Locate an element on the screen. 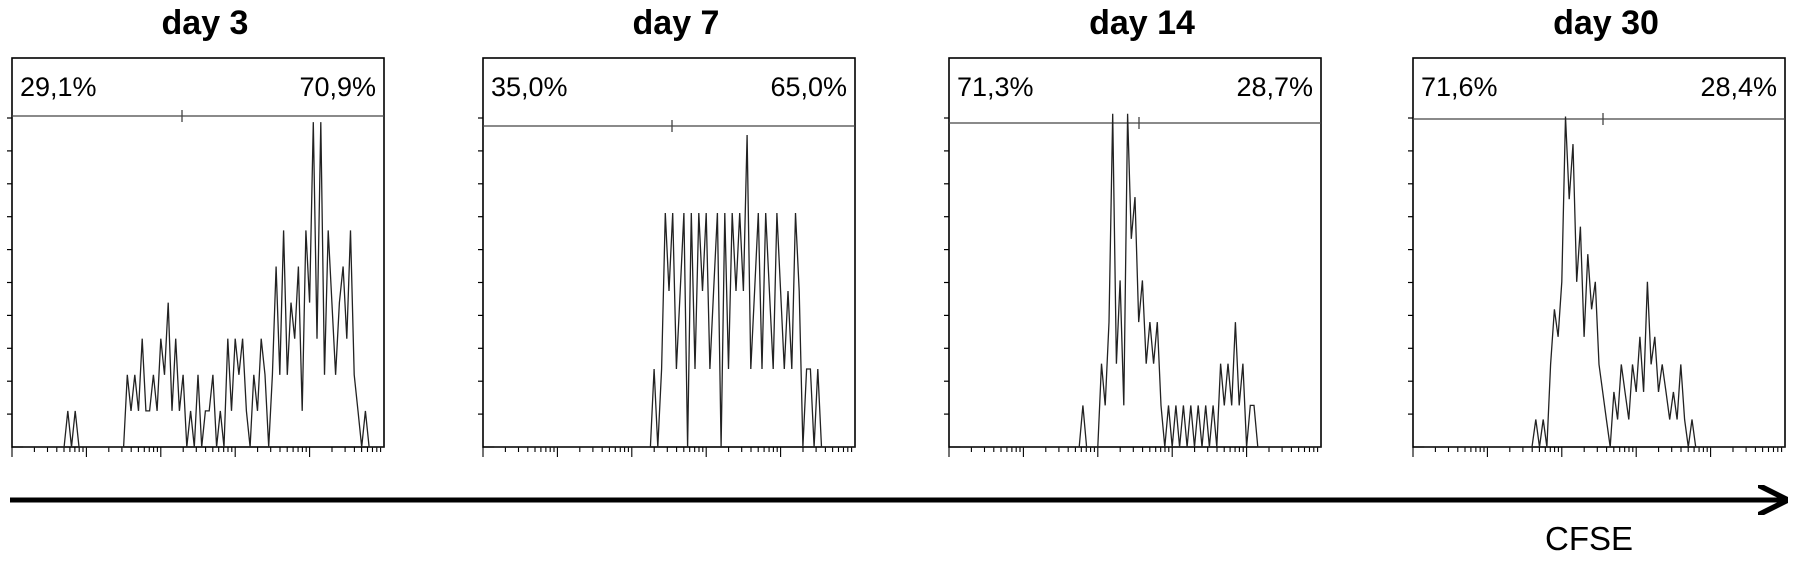 This screenshot has width=1800, height=561. panel-title: day 14 is located at coordinates (1142, 23).